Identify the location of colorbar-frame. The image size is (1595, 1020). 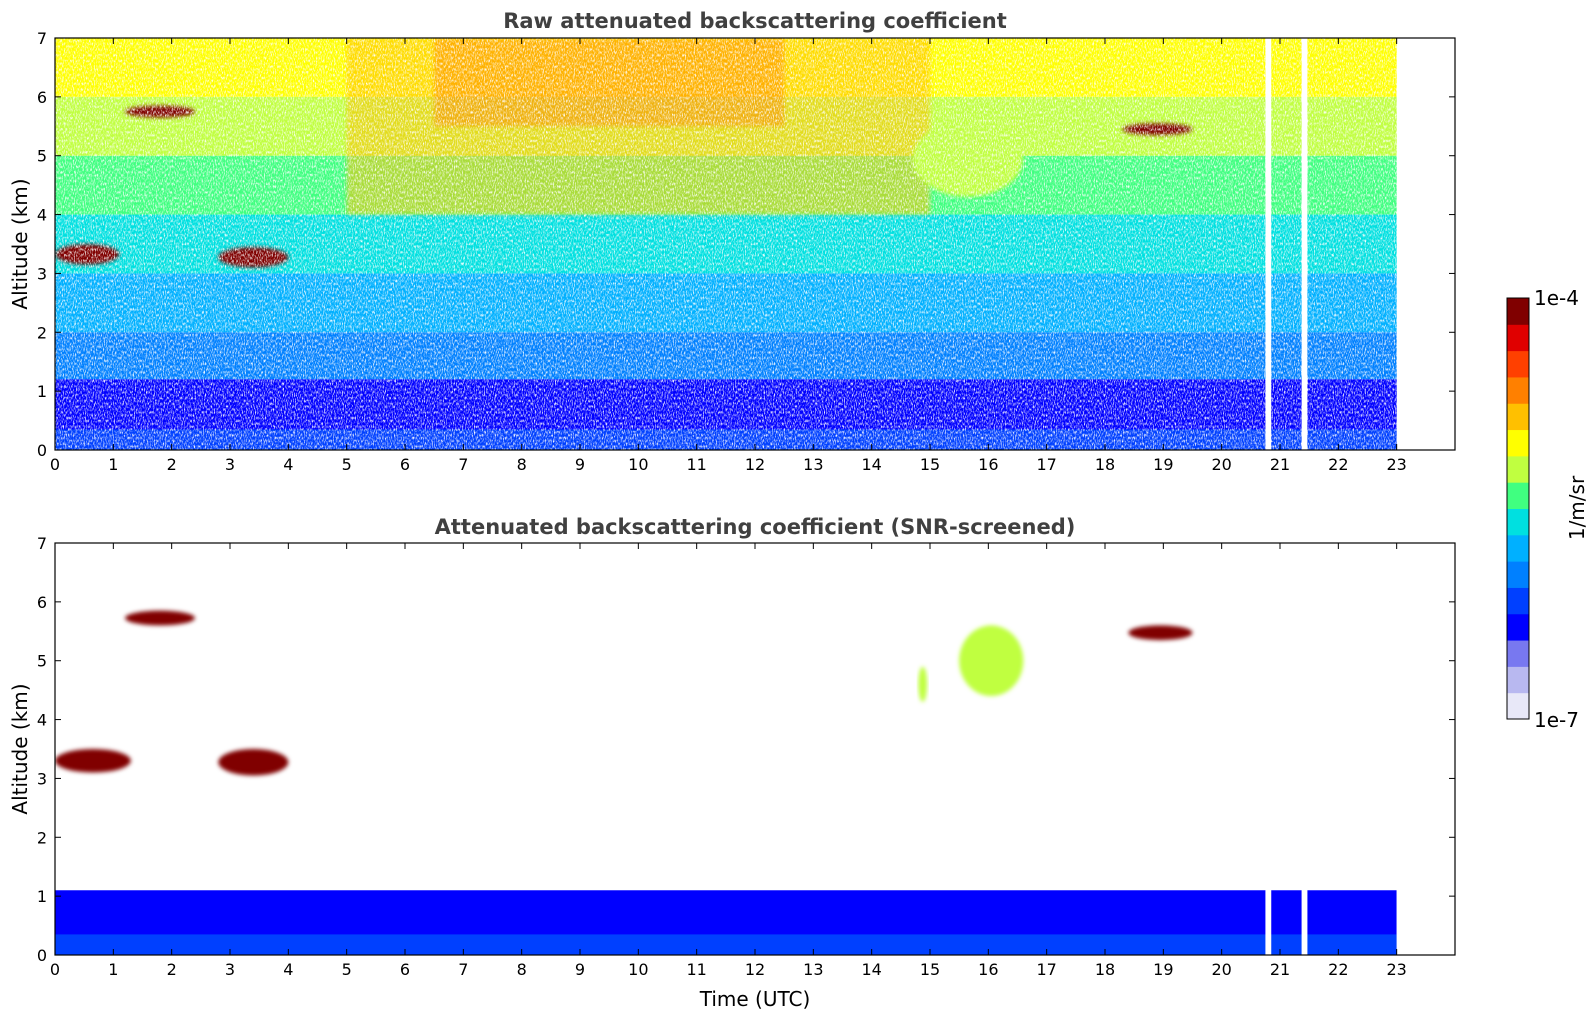
(1518, 508).